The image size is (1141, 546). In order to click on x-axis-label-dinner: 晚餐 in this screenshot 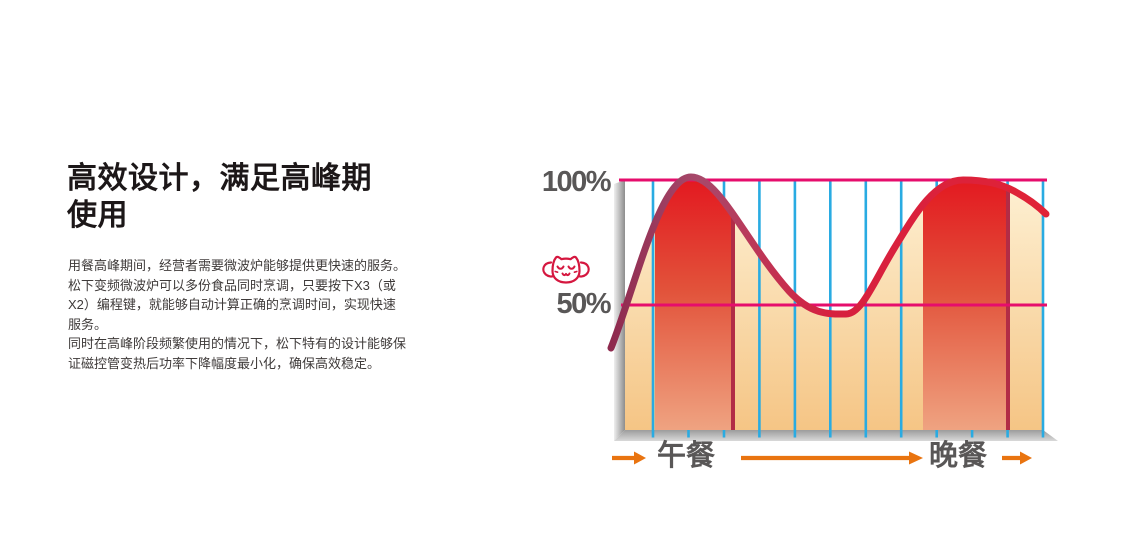, I will do `click(958, 456)`.